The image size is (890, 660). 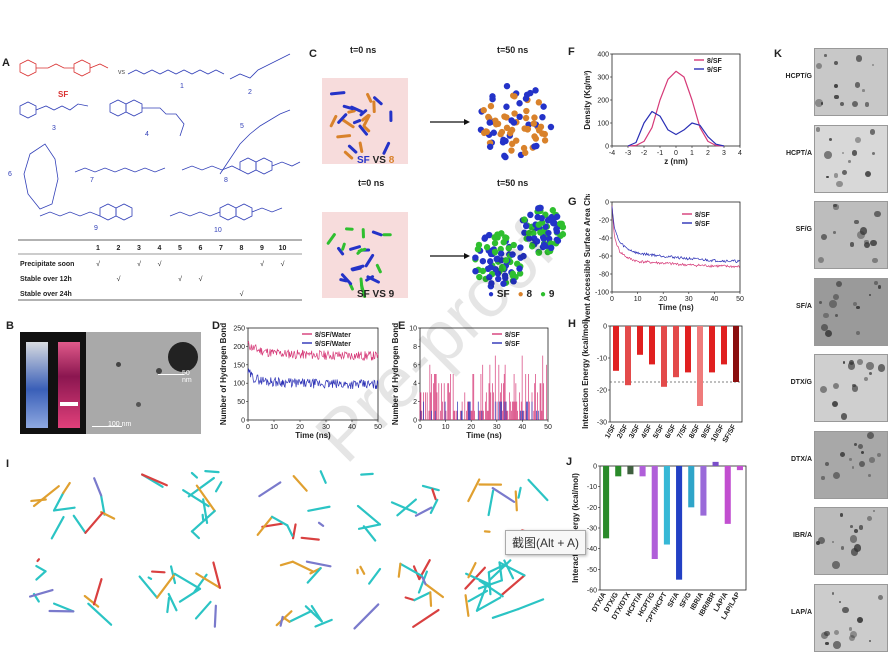 What do you see at coordinates (147, 134) in the screenshot?
I see `label-4: 4` at bounding box center [147, 134].